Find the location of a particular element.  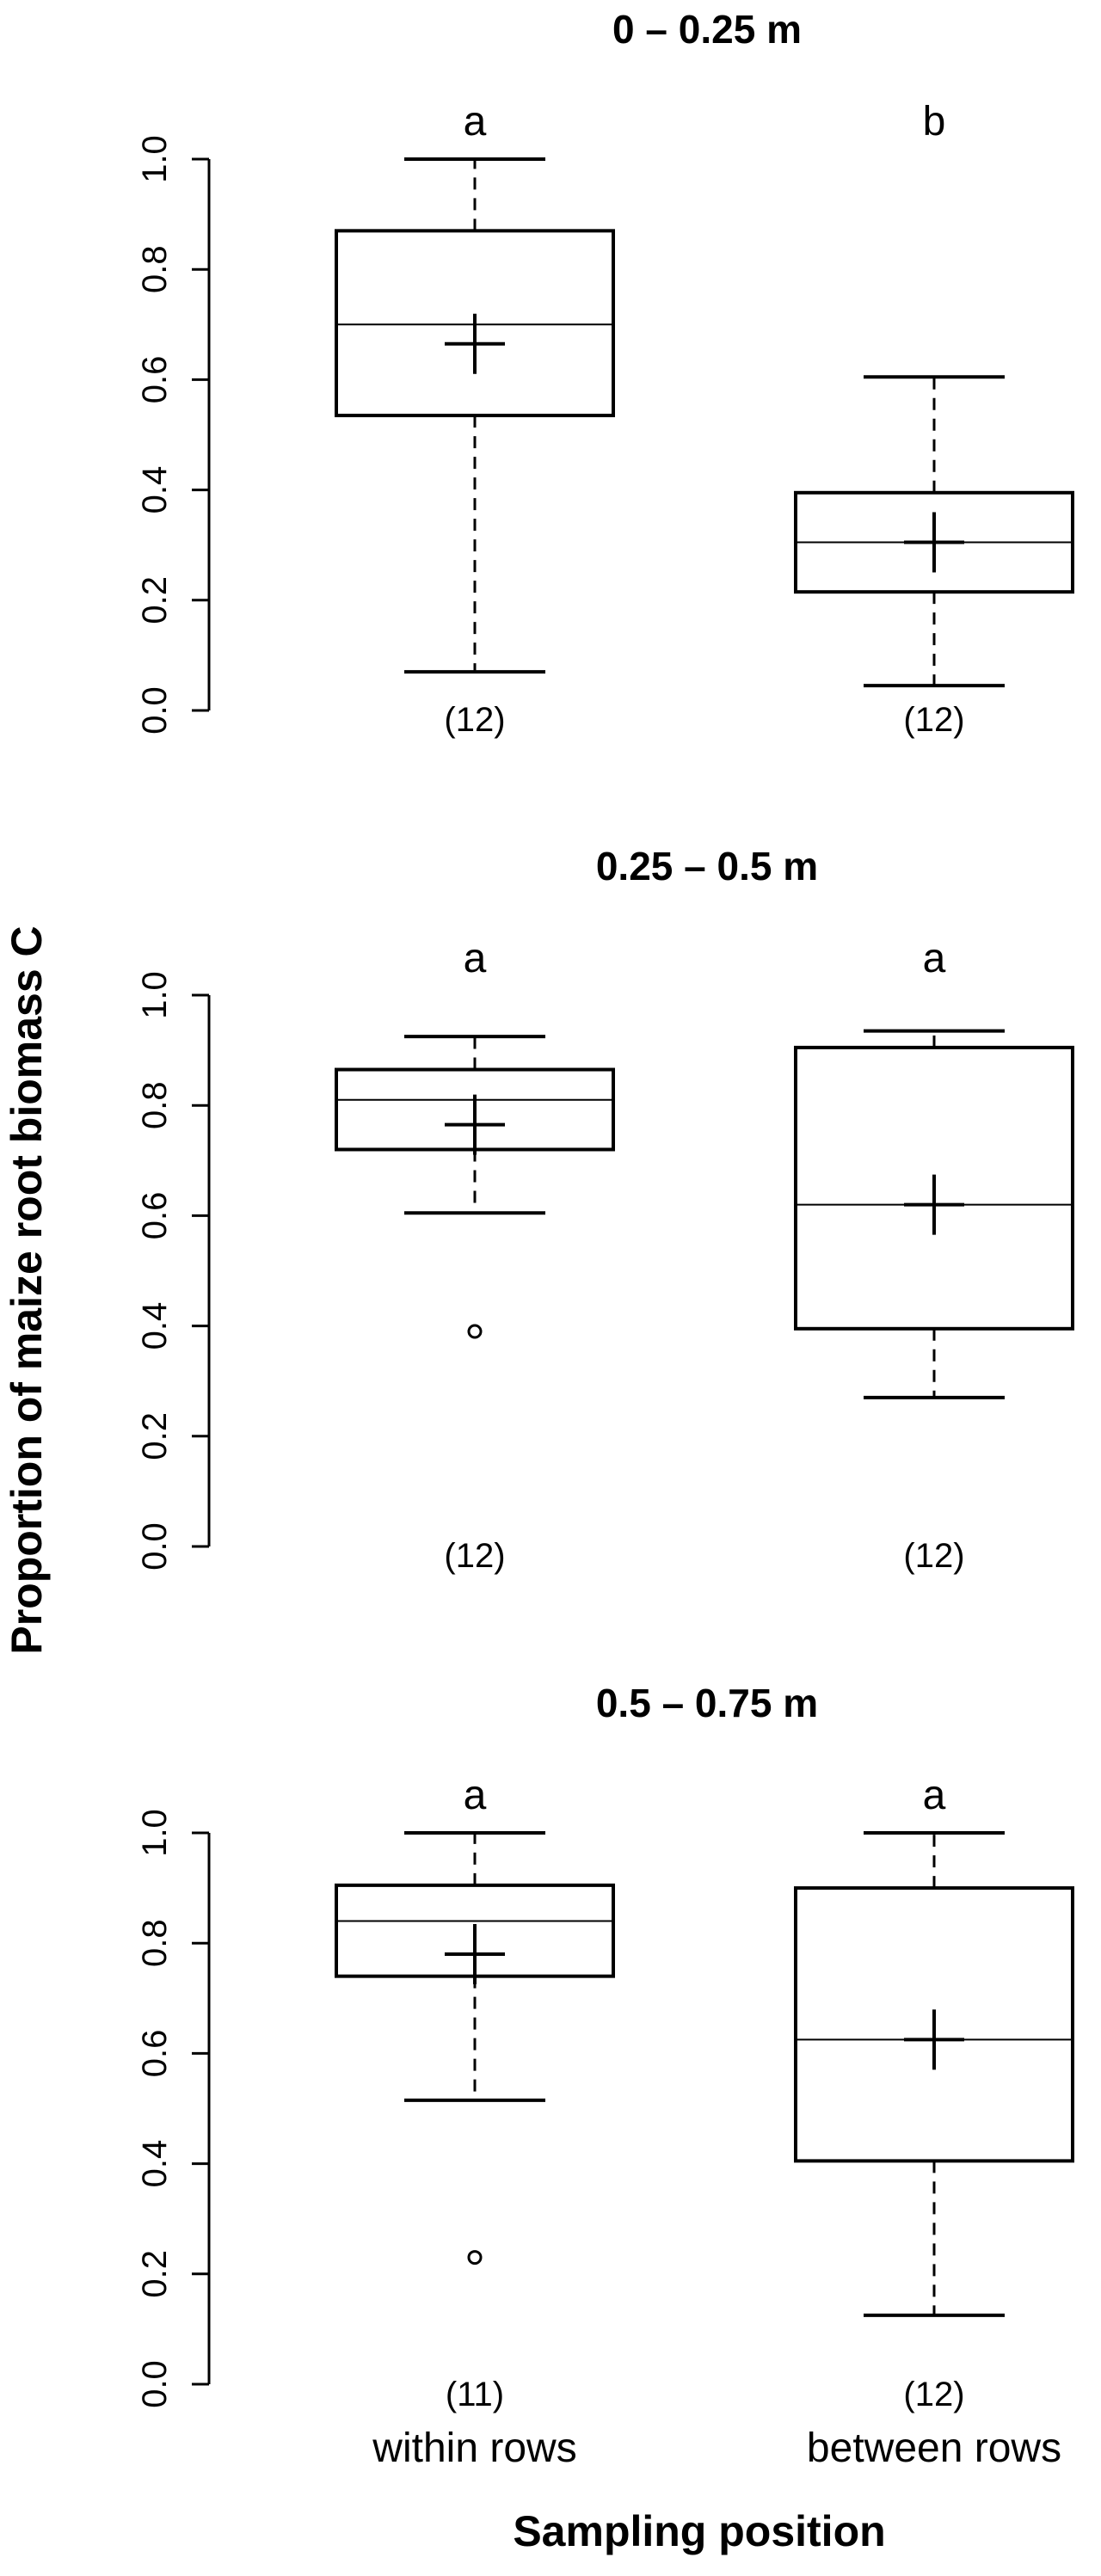

sample-size-label: (11) is located at coordinates (475, 2394).